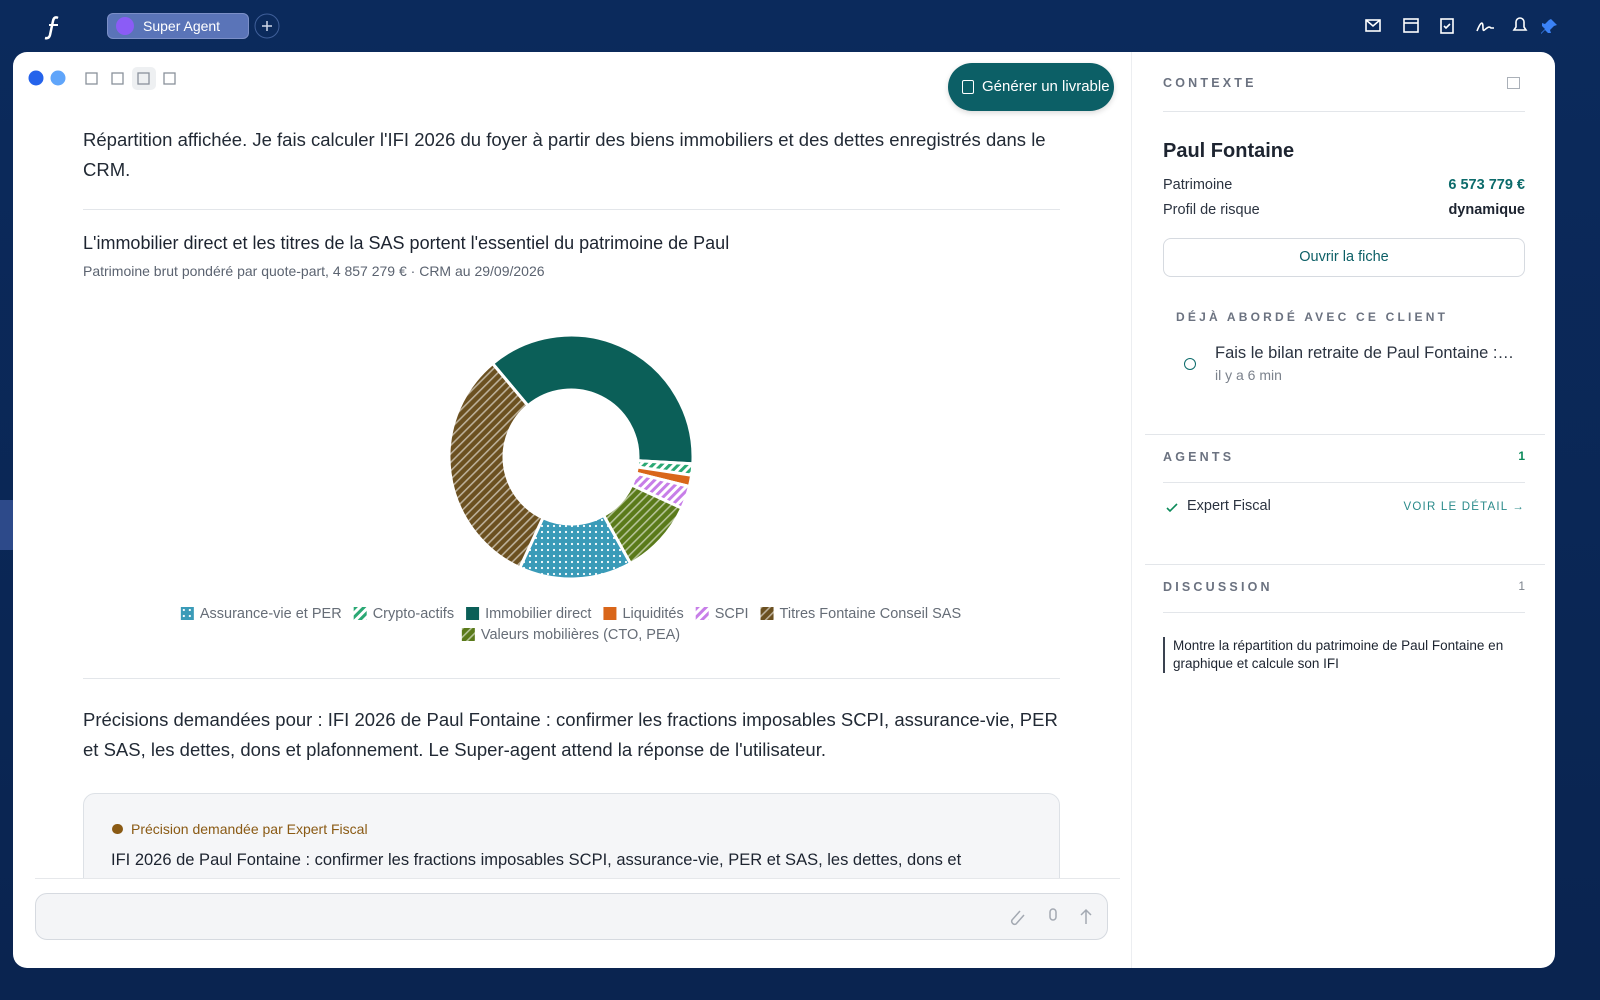 The image size is (1600, 1000). I want to click on generate-button: Générer un livrable, so click(1031, 87).